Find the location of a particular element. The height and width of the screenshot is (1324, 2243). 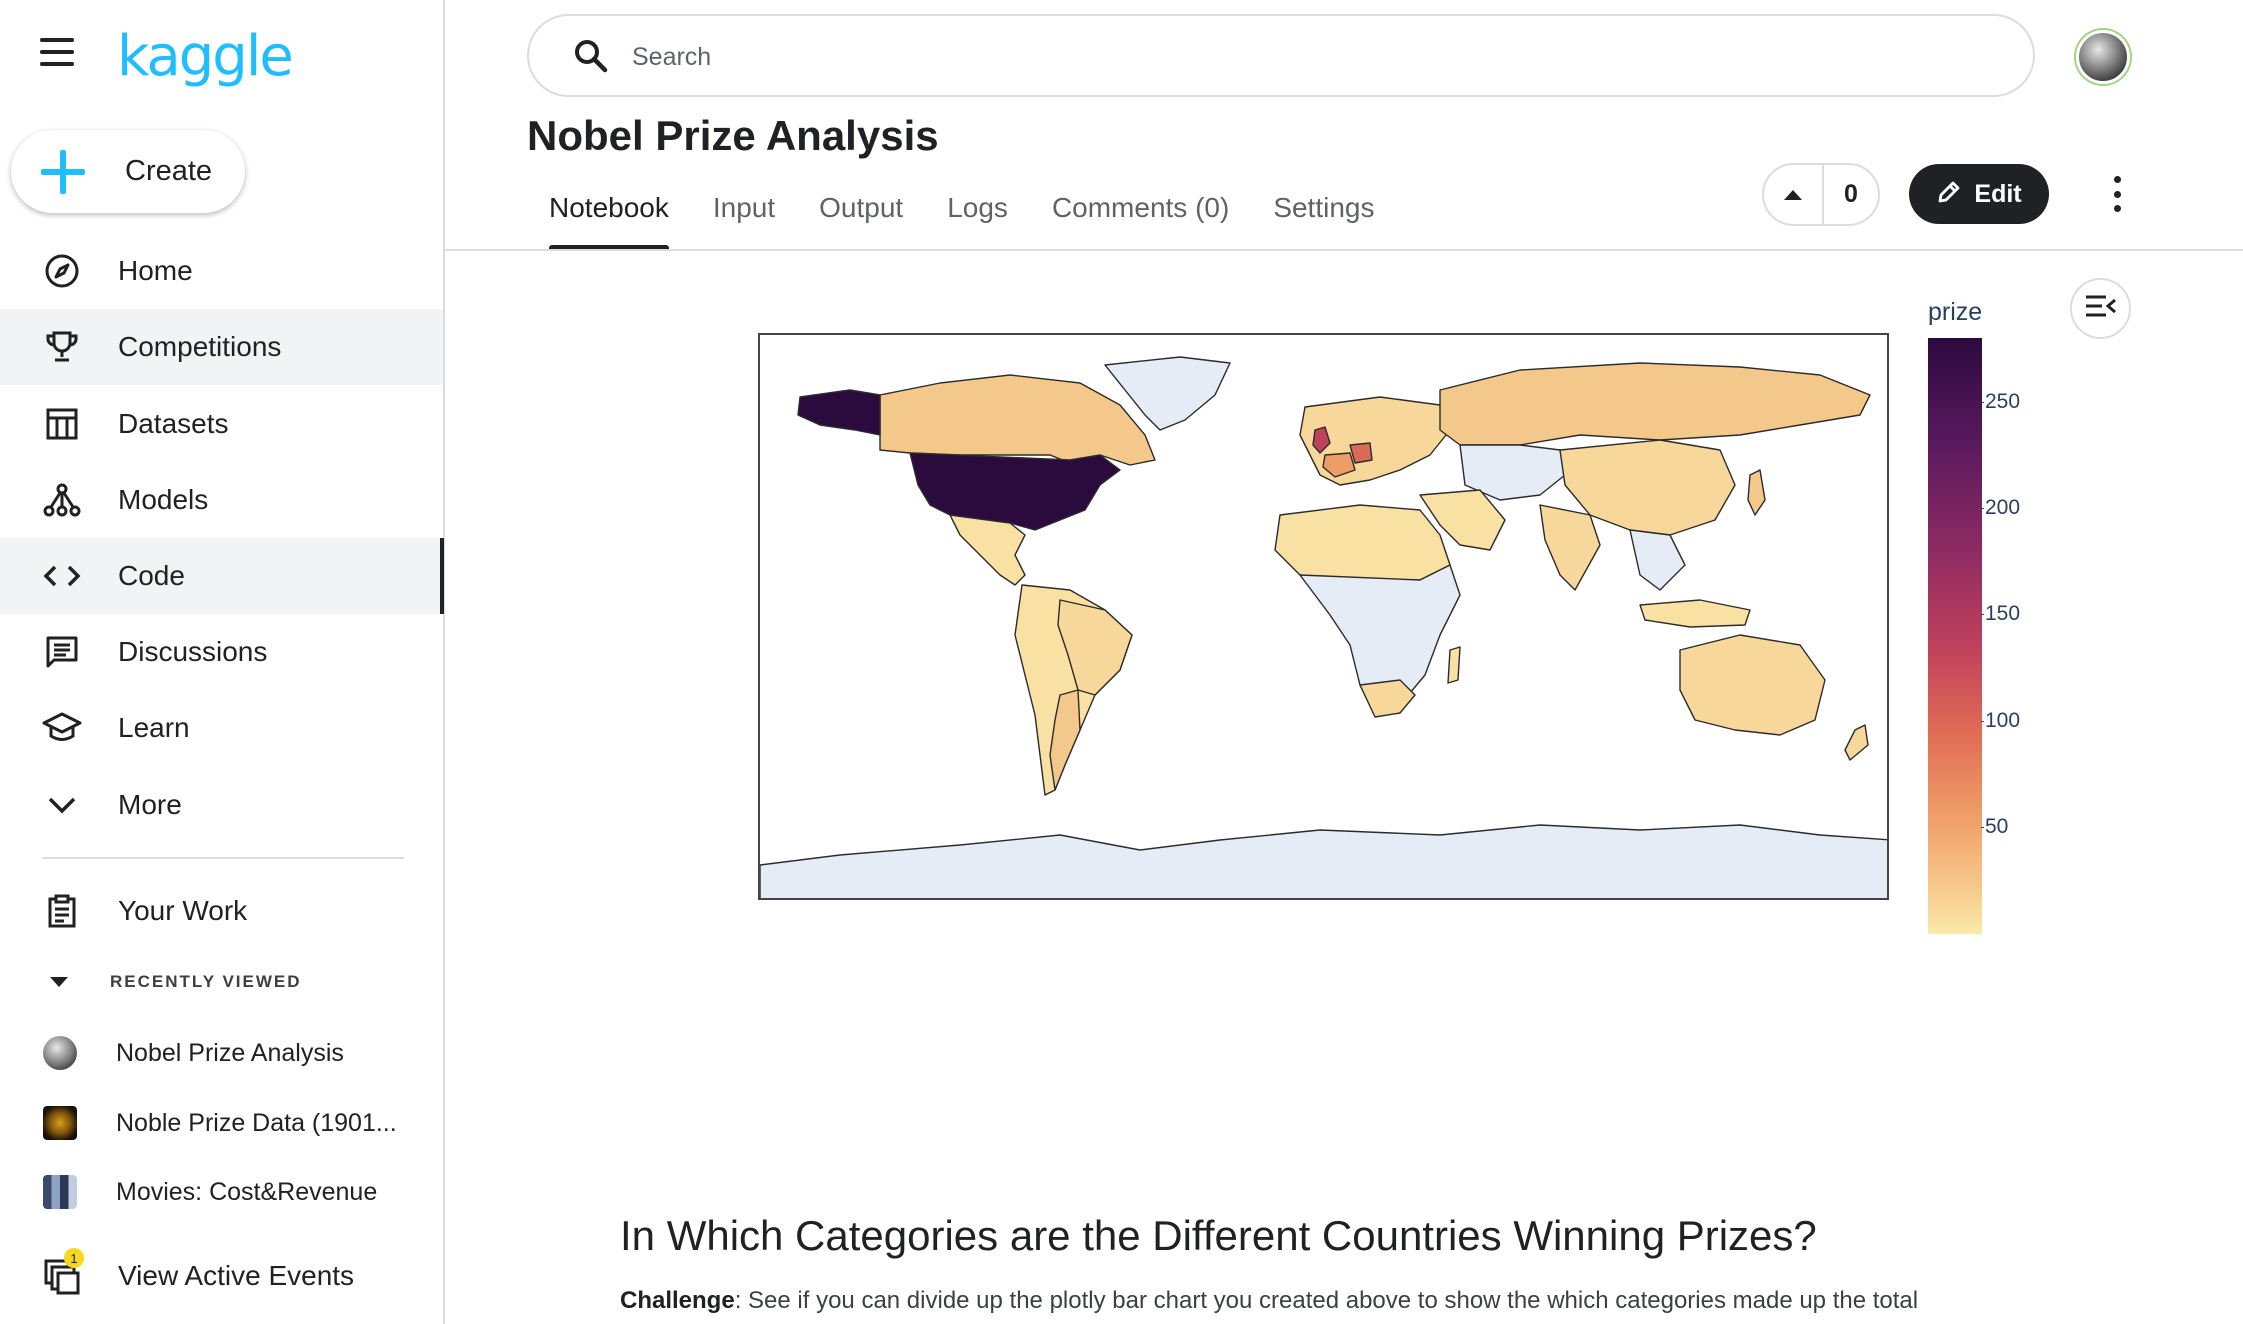

region-alaska is located at coordinates (839, 412).